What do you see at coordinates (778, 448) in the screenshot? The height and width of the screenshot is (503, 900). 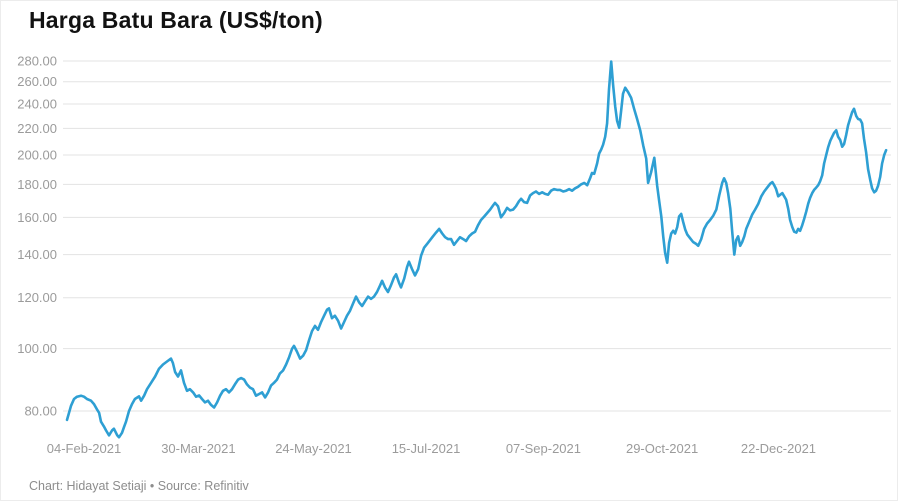 I see `x-axis-tick-label: 22-Dec-2021` at bounding box center [778, 448].